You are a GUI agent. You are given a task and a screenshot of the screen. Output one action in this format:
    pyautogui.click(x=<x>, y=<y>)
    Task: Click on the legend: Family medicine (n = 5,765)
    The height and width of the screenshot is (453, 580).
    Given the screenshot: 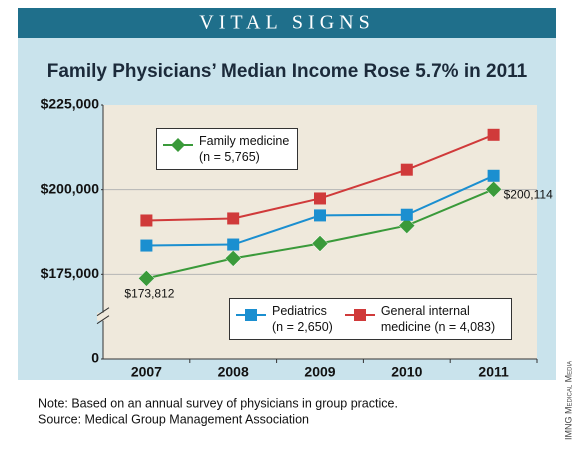 What is the action you would take?
    pyautogui.click(x=227, y=149)
    